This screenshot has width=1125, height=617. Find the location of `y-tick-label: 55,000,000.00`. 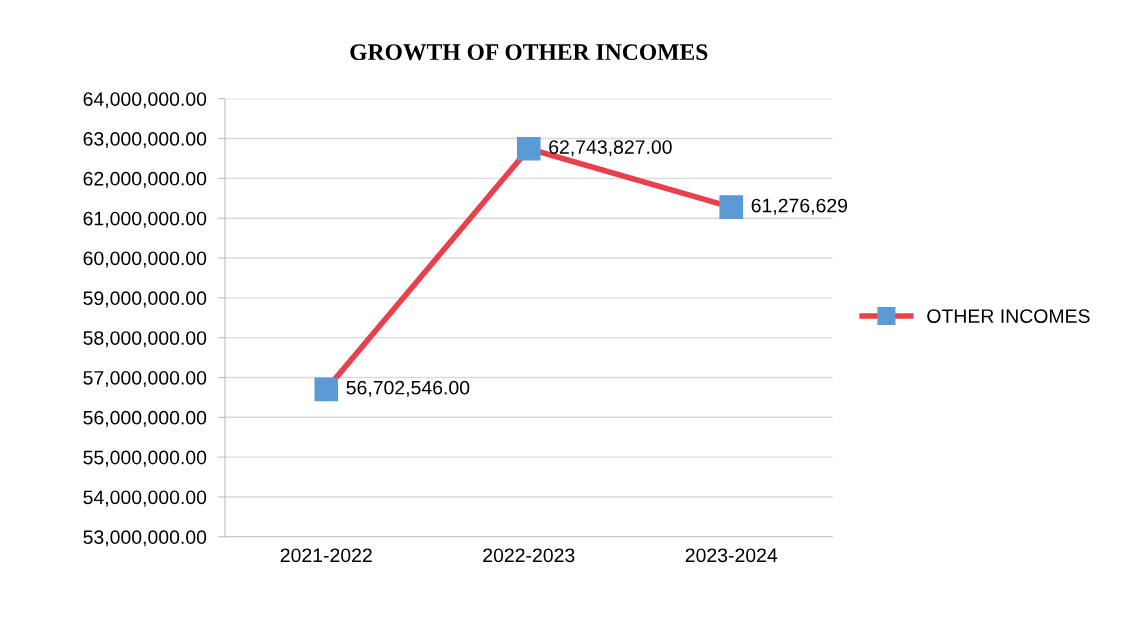

y-tick-label: 55,000,000.00 is located at coordinates (145, 458).